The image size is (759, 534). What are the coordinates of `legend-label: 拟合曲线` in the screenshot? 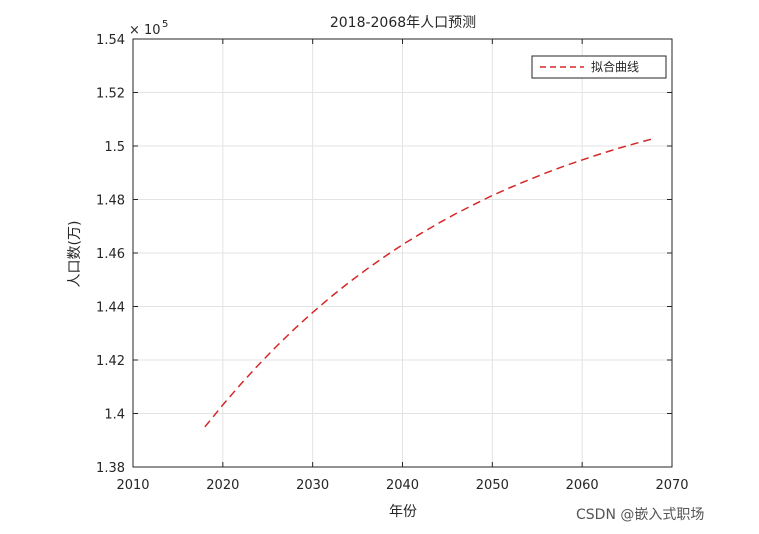 It's located at (615, 66).